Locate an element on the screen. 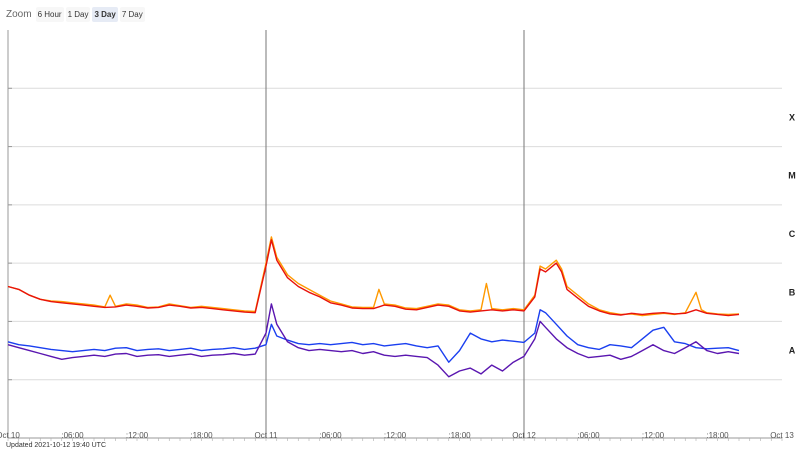 The height and width of the screenshot is (450, 800). x-tick-label: Oct 10 is located at coordinates (10, 435).